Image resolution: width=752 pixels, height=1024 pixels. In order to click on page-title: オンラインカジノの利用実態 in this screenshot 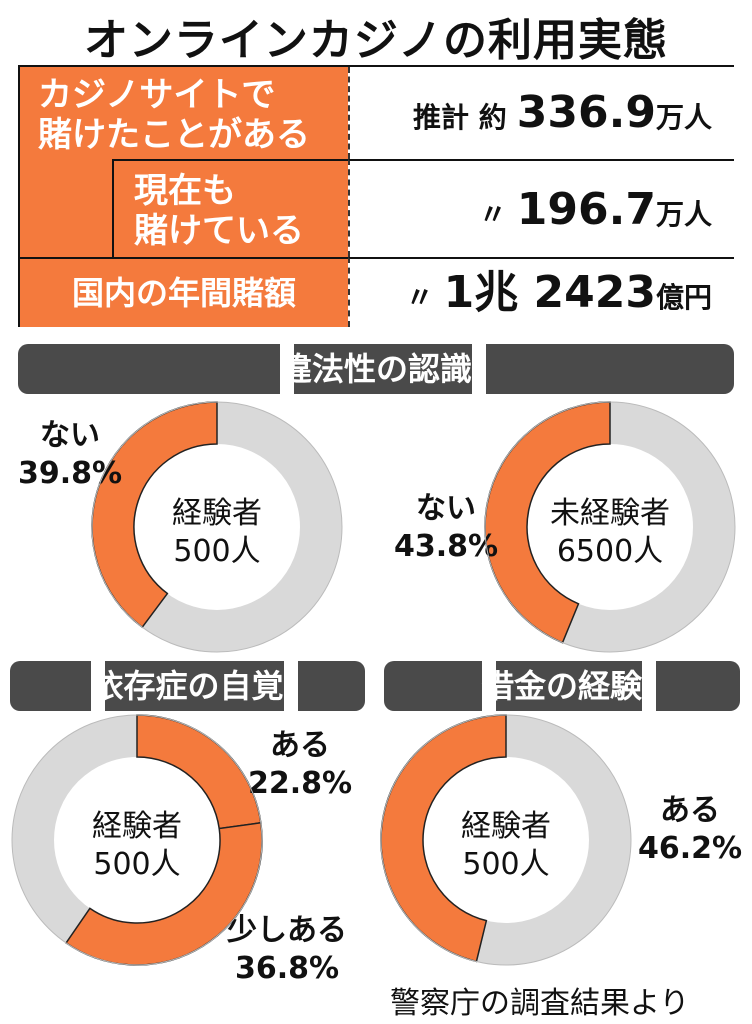, I will do `click(376, 40)`.